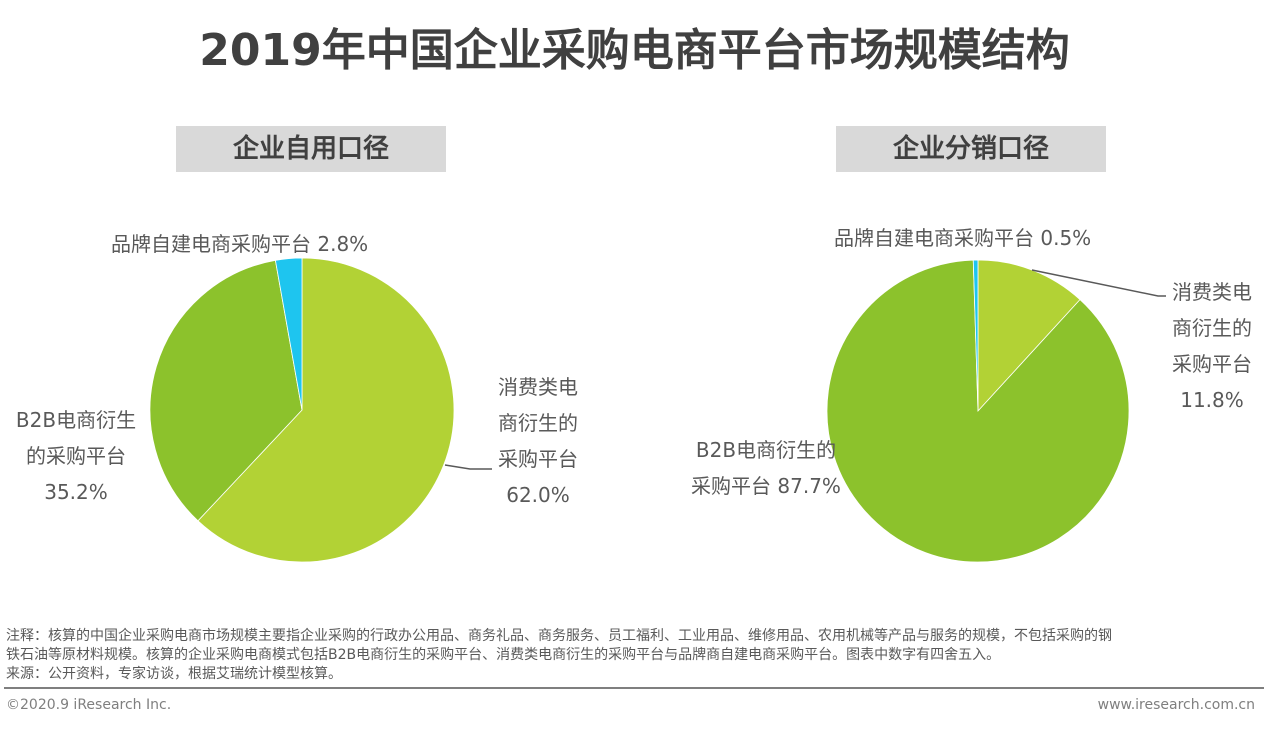 The width and height of the screenshot is (1269, 730). Describe the element at coordinates (766, 486) in the screenshot. I see `label-right-b2b-line2: 采购平台 87.7%` at that location.